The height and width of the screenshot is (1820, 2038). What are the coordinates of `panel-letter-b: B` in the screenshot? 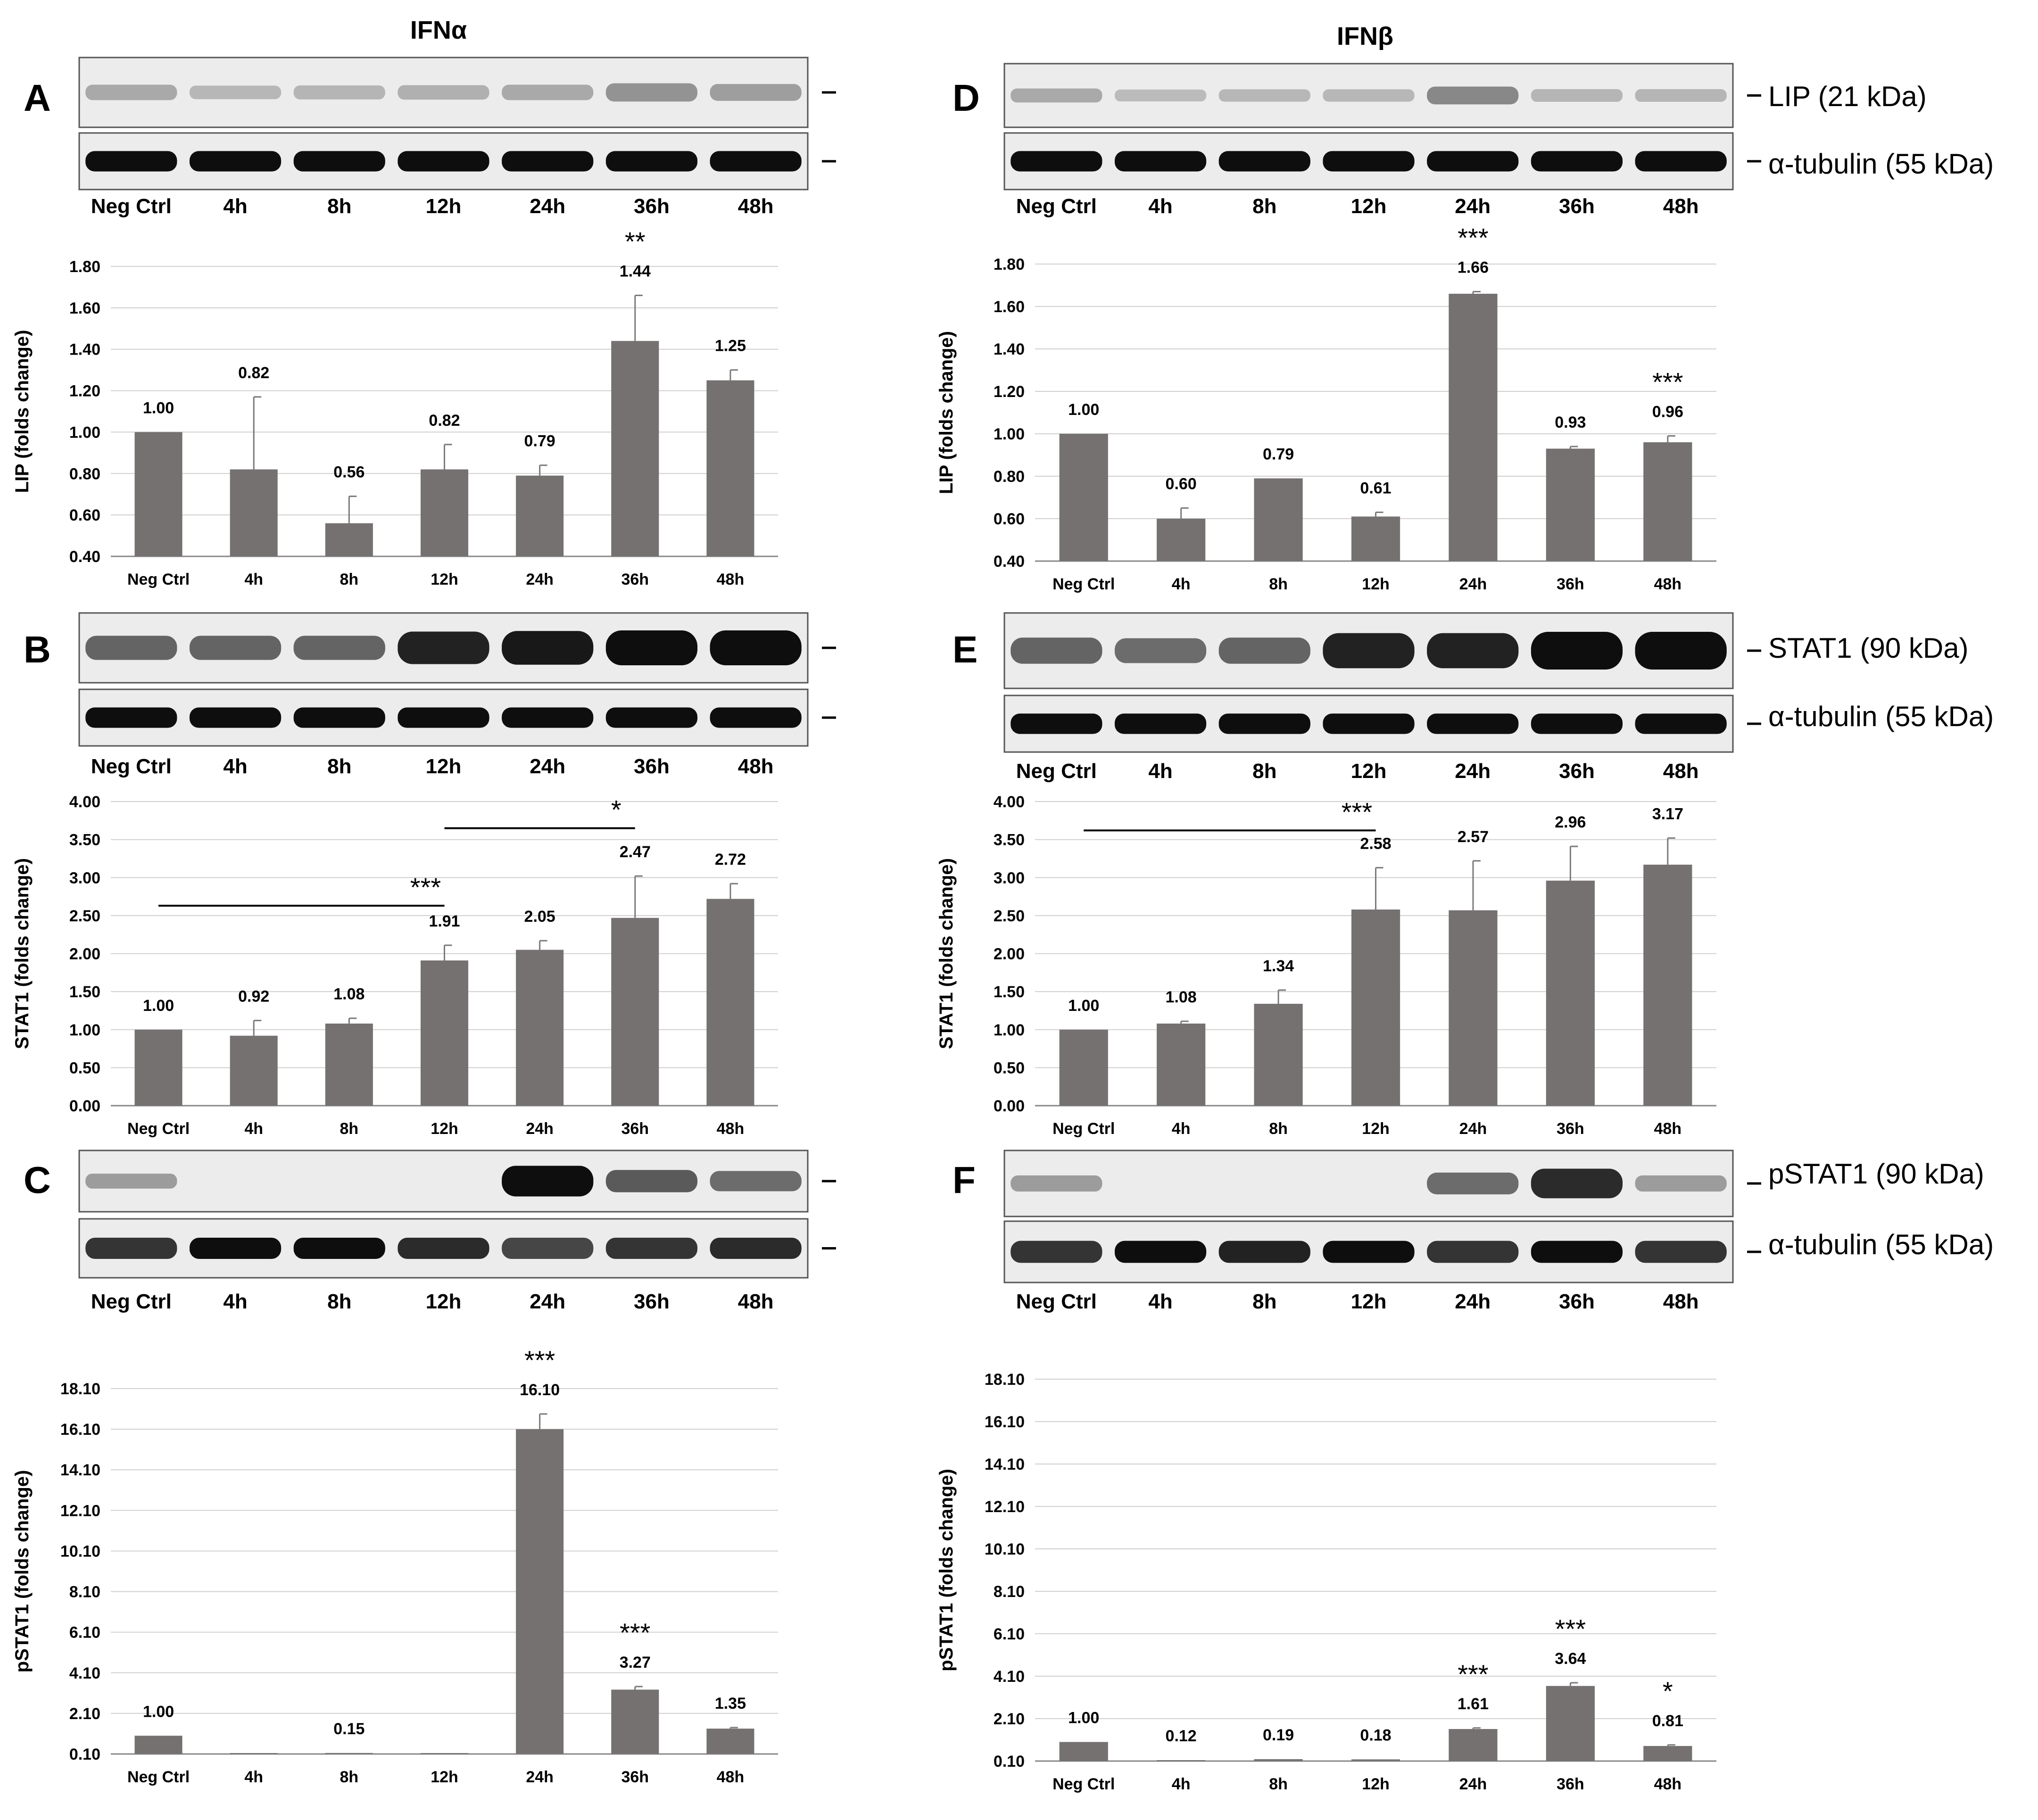 It's located at (37, 649).